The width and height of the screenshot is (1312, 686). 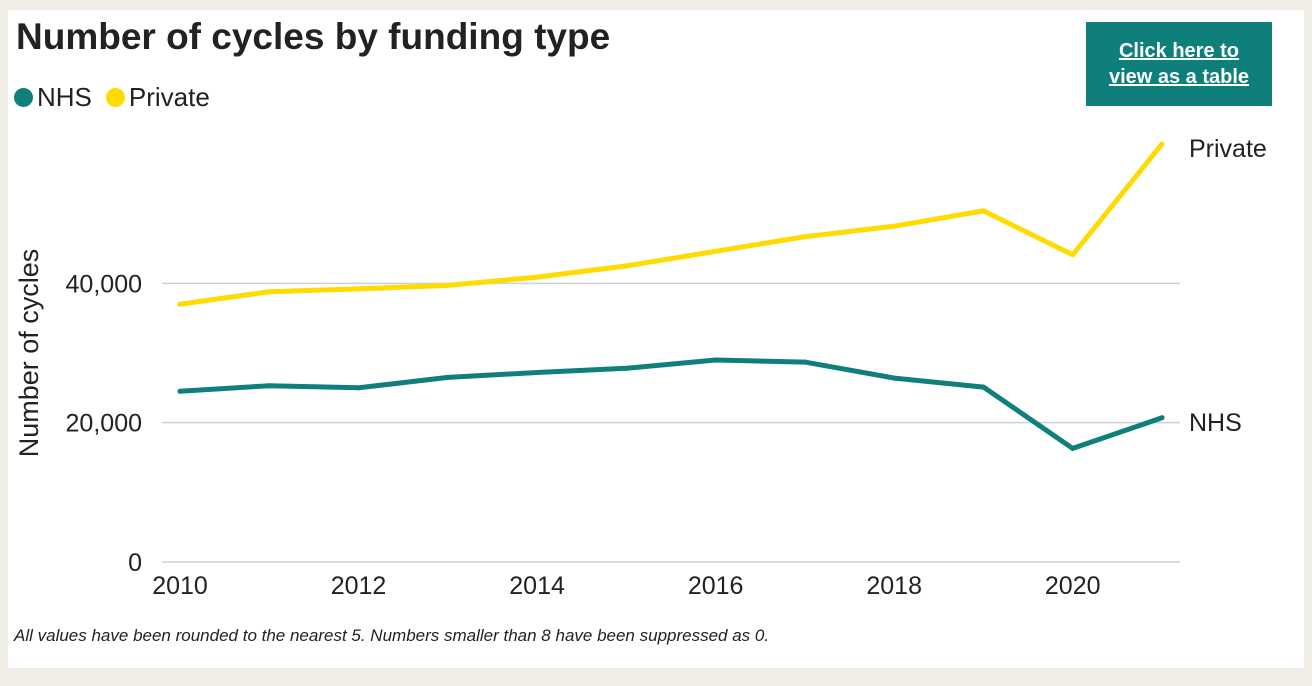 I want to click on legend-item-private: Private, so click(x=157, y=97).